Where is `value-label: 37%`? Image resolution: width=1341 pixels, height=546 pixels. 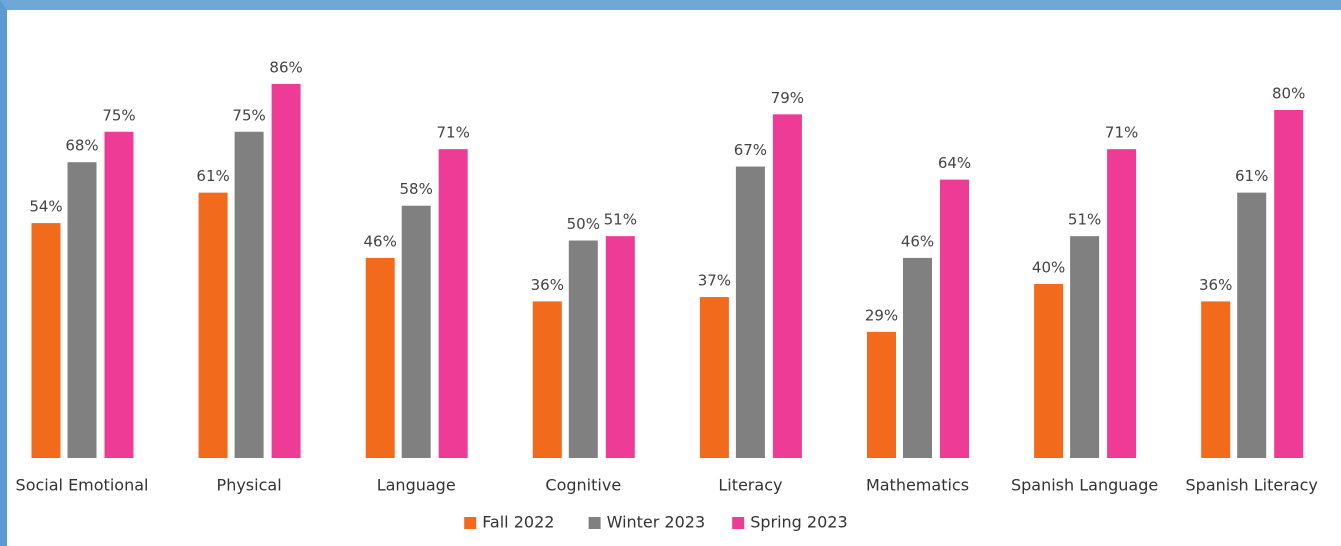 value-label: 37% is located at coordinates (714, 281).